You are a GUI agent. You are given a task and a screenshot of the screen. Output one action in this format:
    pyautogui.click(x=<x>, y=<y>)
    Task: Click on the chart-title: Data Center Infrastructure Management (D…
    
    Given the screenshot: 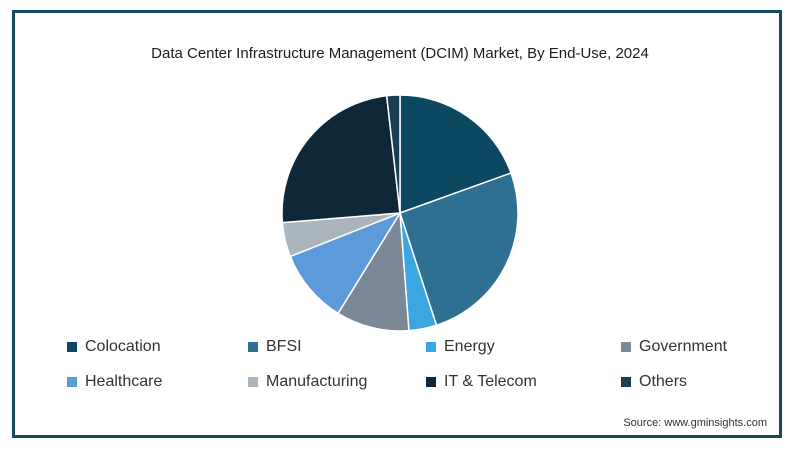 What is the action you would take?
    pyautogui.click(x=400, y=53)
    